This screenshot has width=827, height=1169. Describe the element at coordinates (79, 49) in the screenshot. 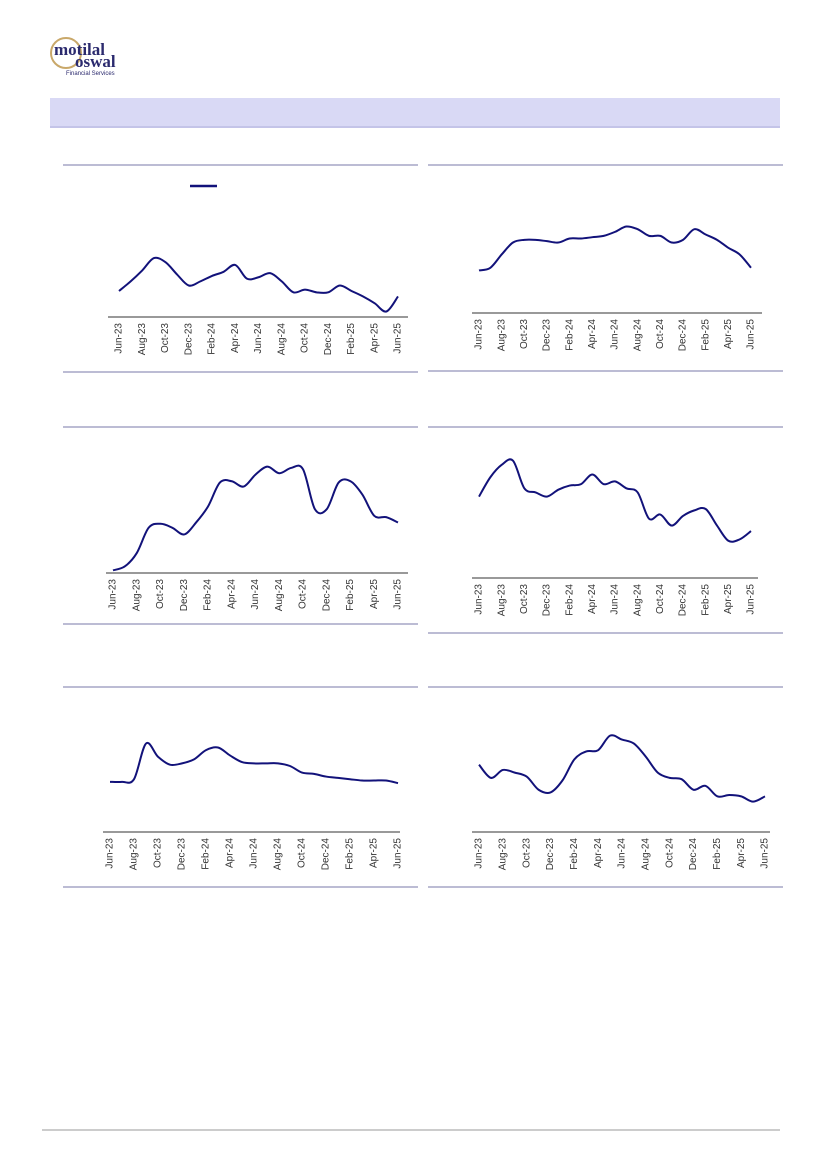

I see `logo-text: motilal` at that location.